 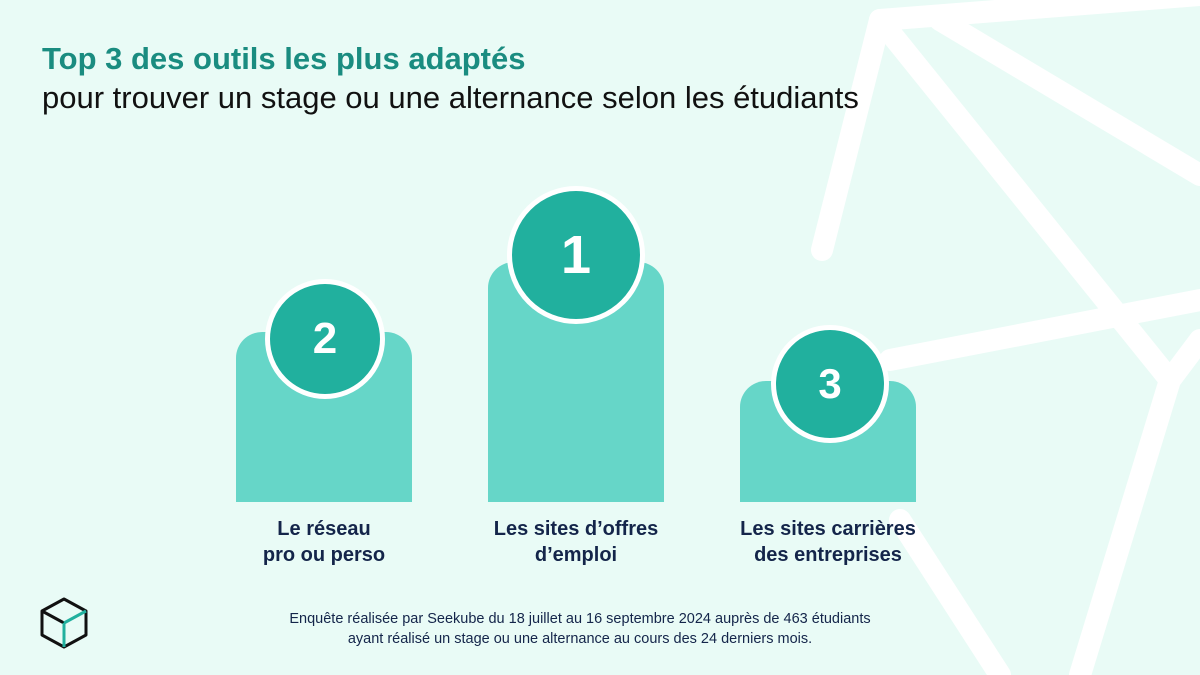 What do you see at coordinates (324, 555) in the screenshot?
I see `podium-label-line: pro ou perso` at bounding box center [324, 555].